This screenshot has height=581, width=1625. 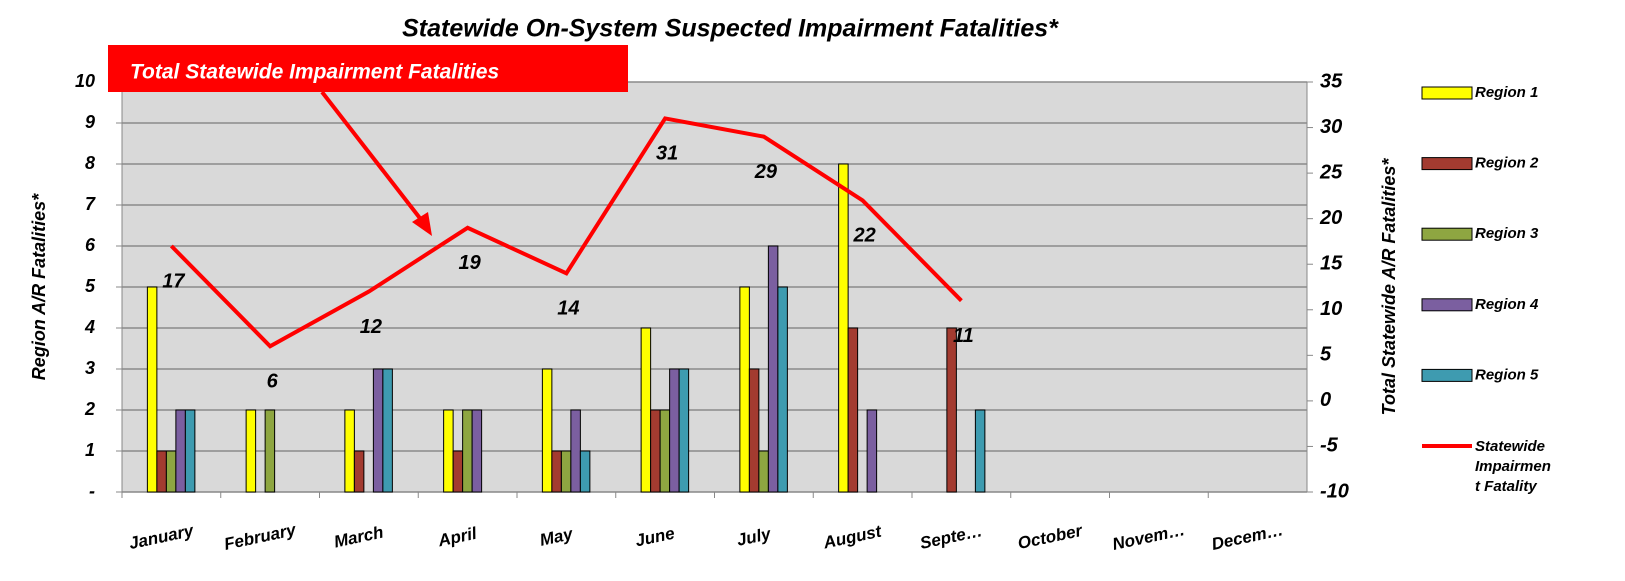 What do you see at coordinates (568, 309) in the screenshot?
I see `data-label: 14` at bounding box center [568, 309].